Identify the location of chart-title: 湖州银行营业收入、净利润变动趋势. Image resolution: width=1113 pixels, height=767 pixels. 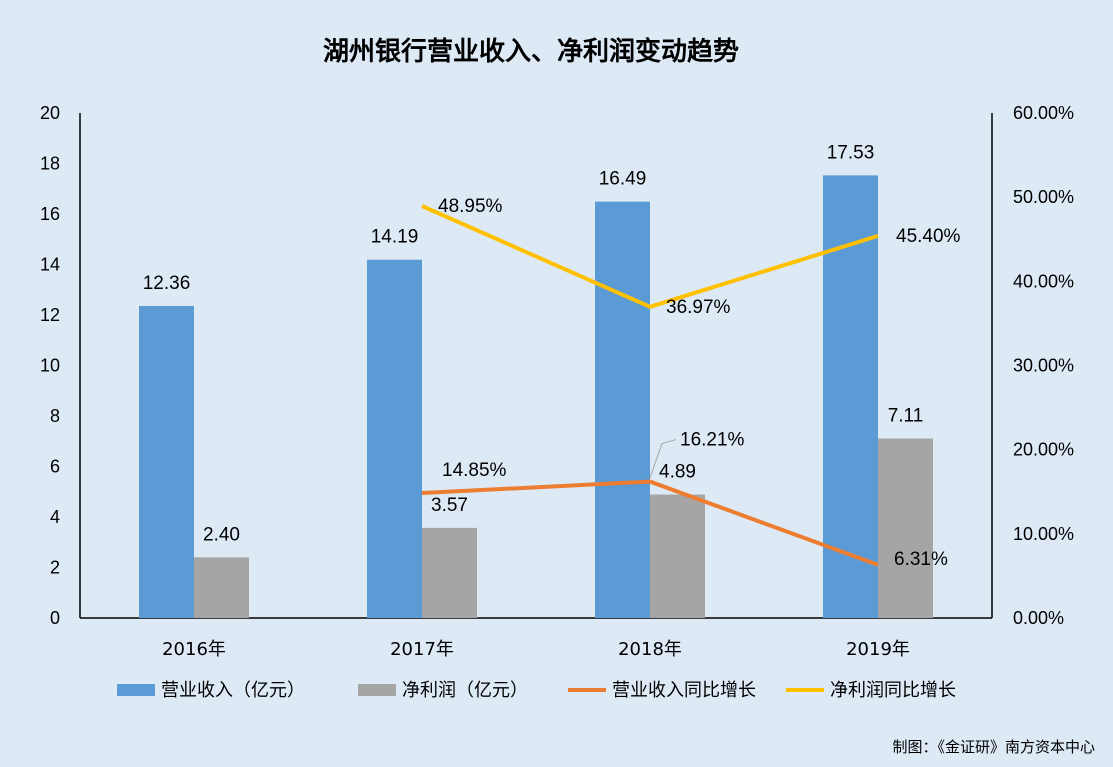
(531, 51).